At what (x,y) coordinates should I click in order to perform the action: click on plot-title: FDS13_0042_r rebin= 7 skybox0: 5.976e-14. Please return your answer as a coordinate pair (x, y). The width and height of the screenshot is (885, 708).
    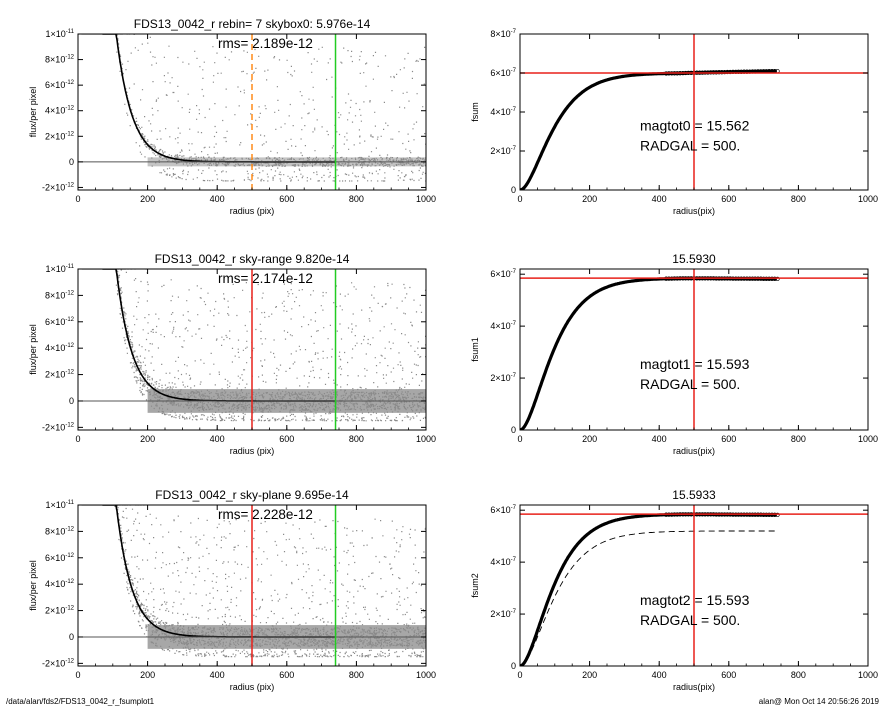
    Looking at the image, I should click on (252, 24).